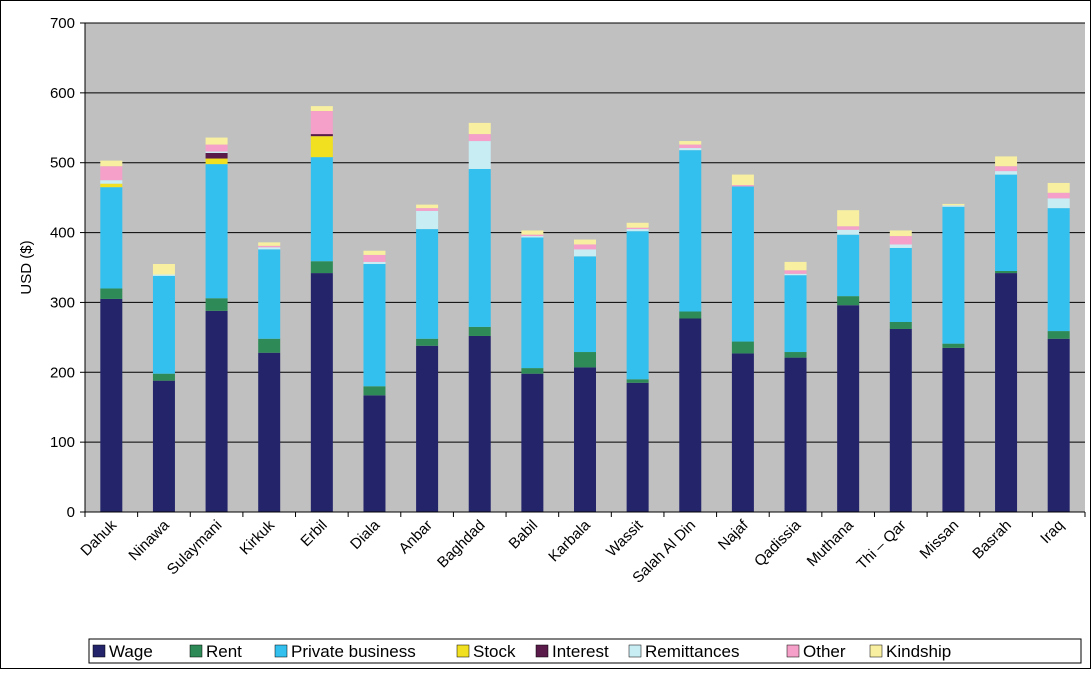 Image resolution: width=1091 pixels, height=673 pixels. Describe the element at coordinates (778, 543) in the screenshot. I see `x-tick-label: Qadissia` at that location.